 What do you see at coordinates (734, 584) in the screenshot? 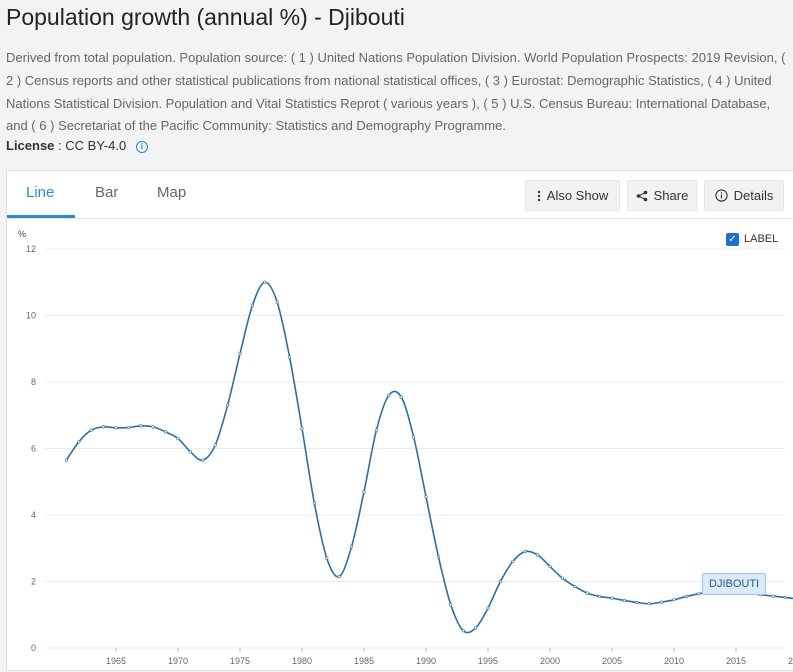
I see `series-label-djibouti: DJIBOUTI` at bounding box center [734, 584].